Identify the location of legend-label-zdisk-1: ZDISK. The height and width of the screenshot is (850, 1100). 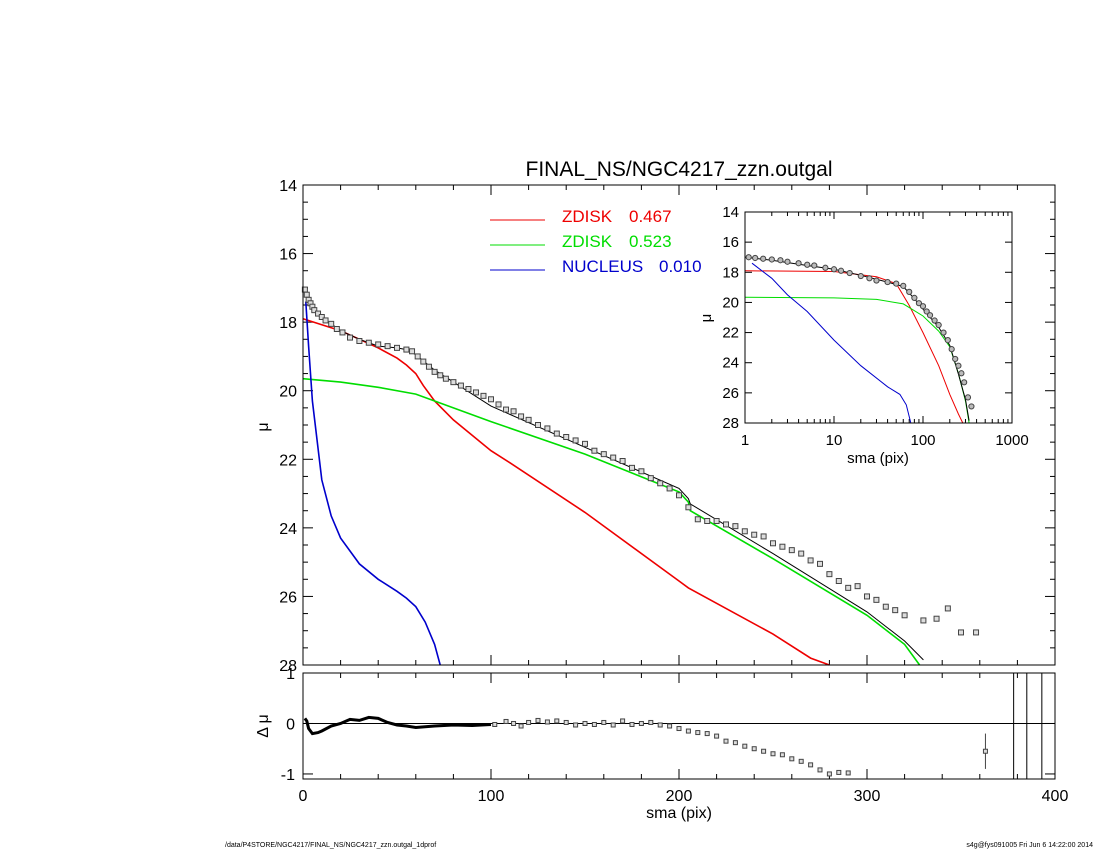
(587, 216).